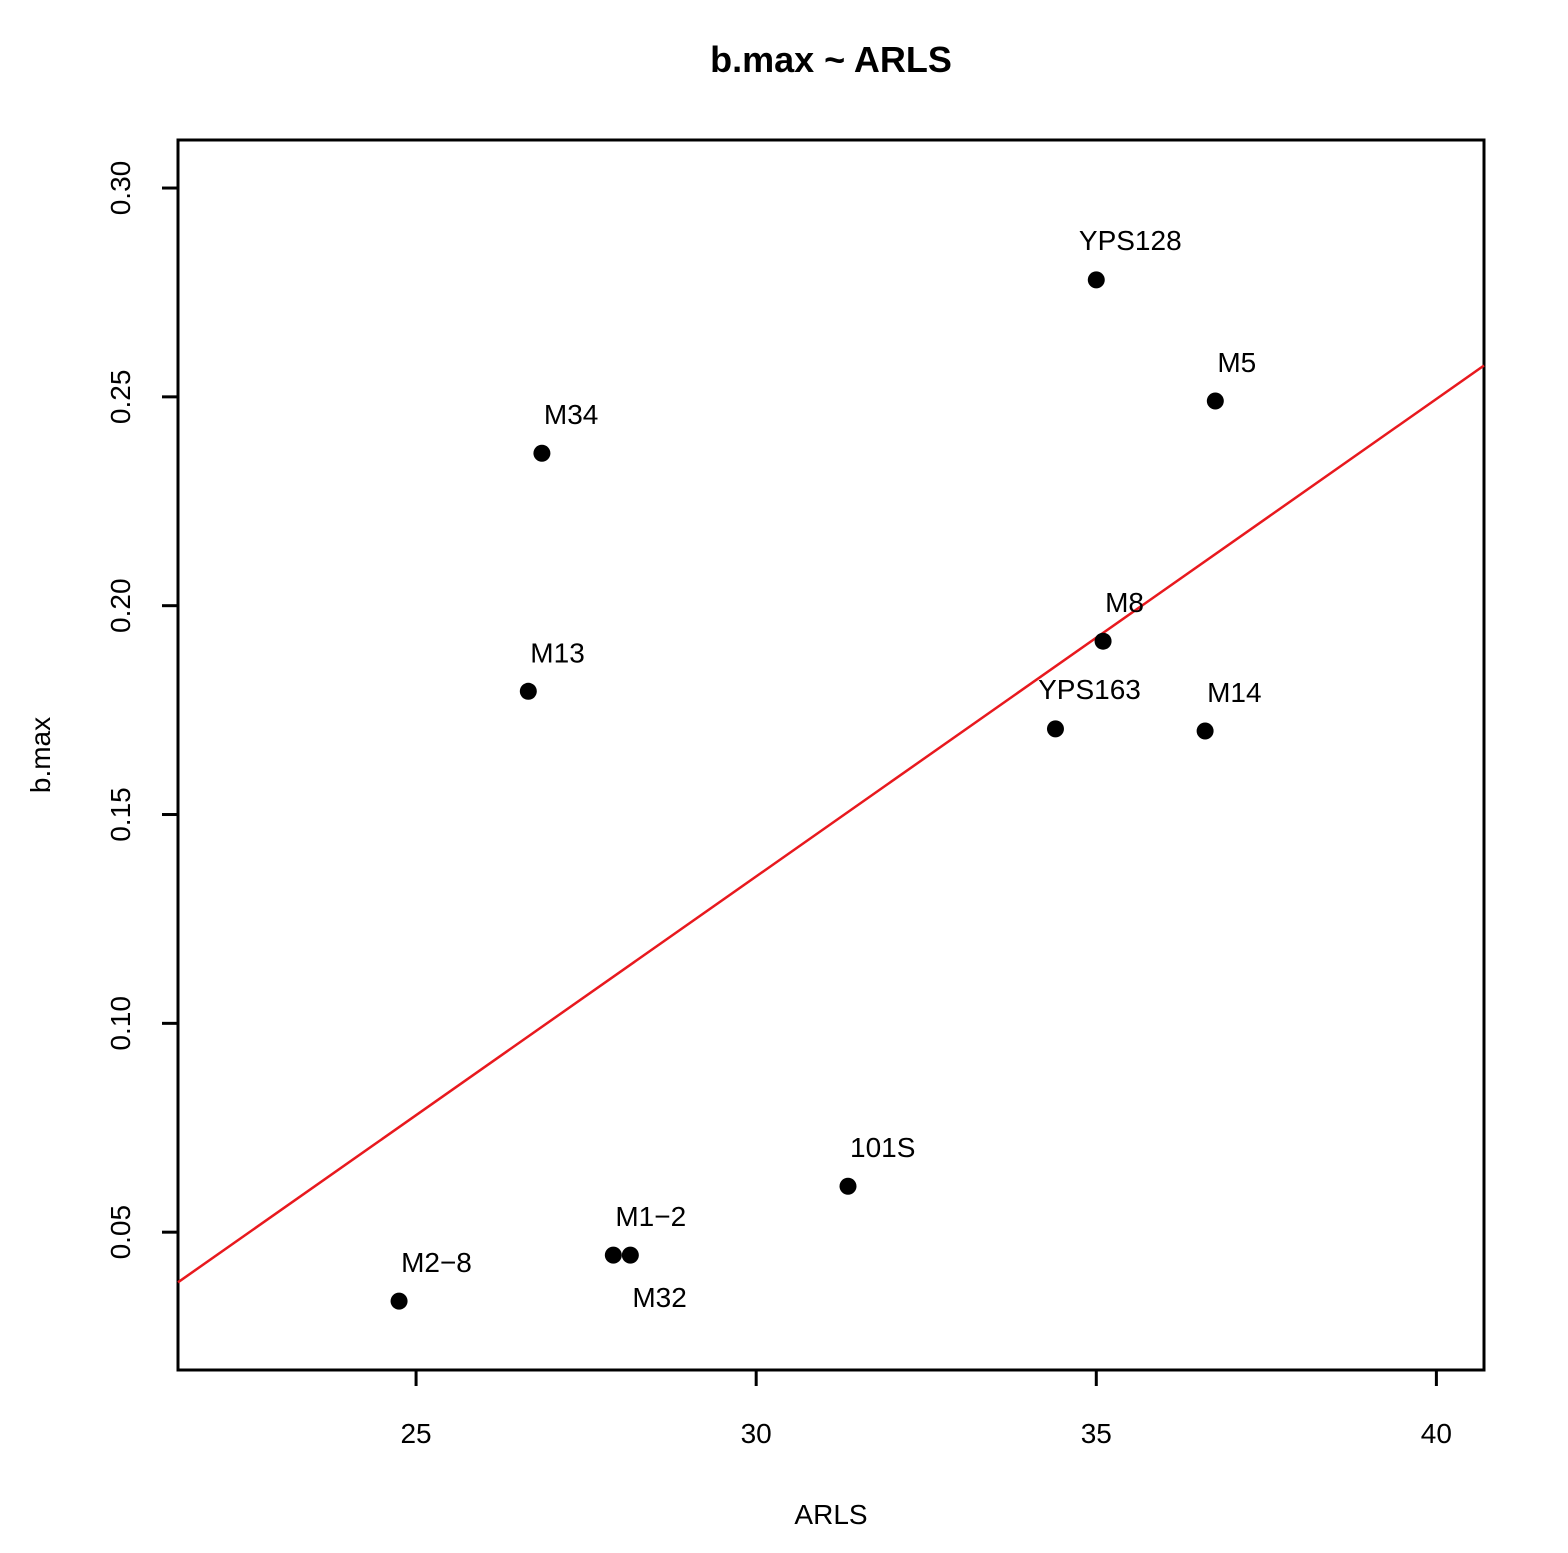 This screenshot has height=1553, width=1568. What do you see at coordinates (926, 1408) in the screenshot?
I see `x-axis: 25 30 35 40` at bounding box center [926, 1408].